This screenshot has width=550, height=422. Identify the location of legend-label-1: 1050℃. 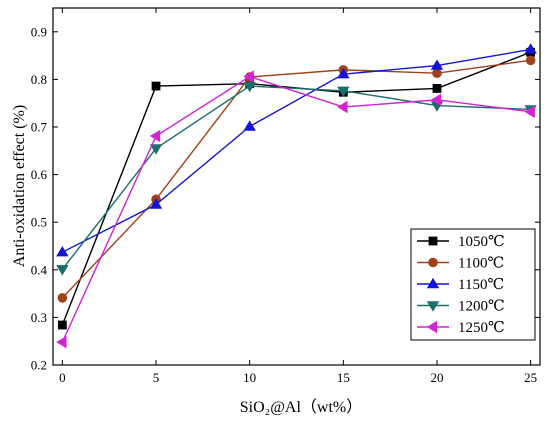
(481, 242).